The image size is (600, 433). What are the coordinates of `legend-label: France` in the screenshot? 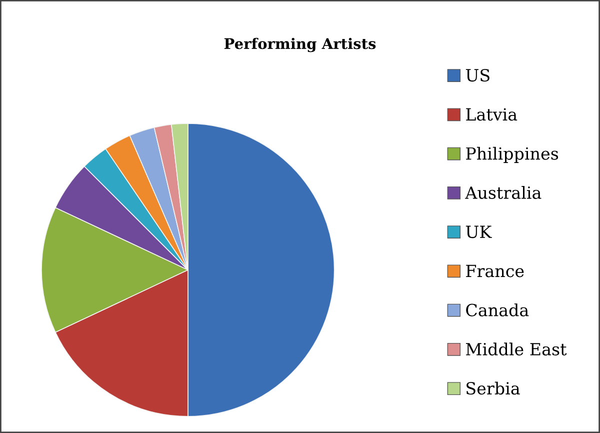 It's located at (495, 271).